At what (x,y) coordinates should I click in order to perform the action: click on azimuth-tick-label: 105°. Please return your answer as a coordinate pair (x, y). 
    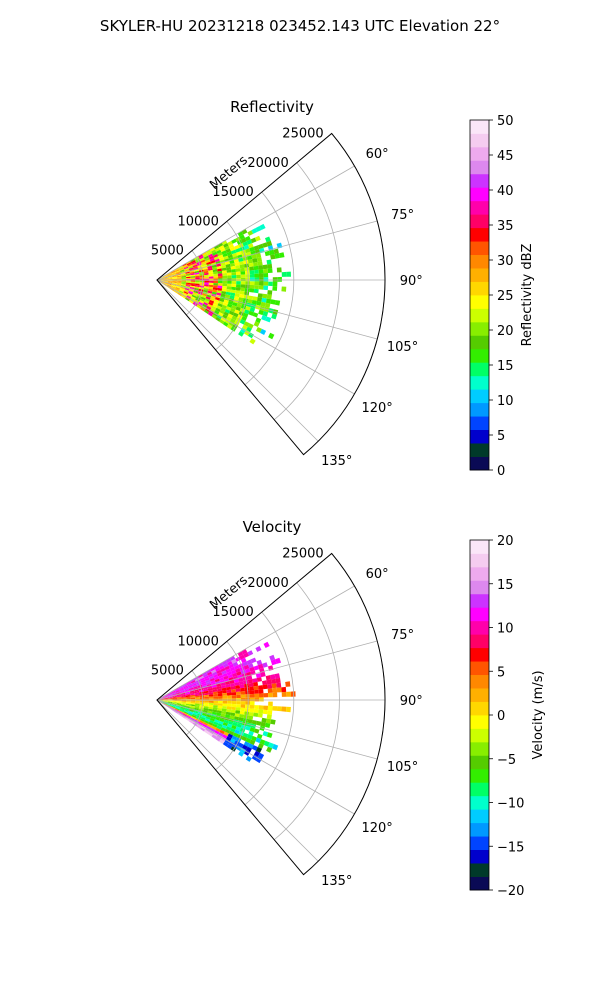
    Looking at the image, I should click on (402, 767).